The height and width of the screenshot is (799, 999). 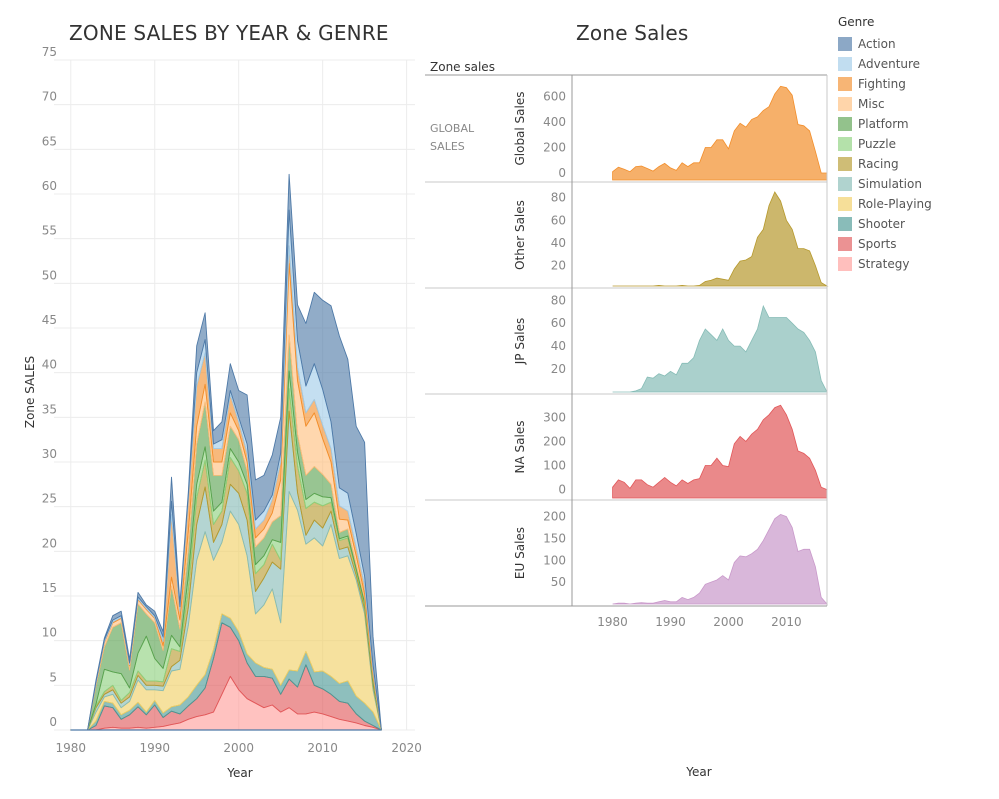 I want to click on left-y-tick-label: 55, so click(x=49, y=231).